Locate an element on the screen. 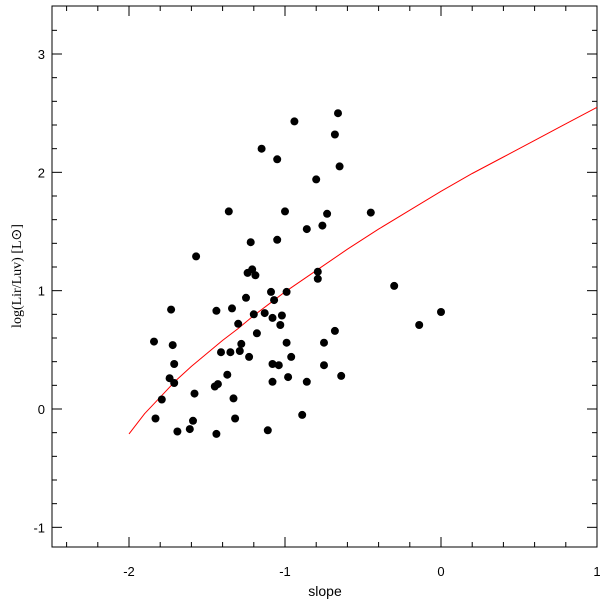  y-tick-label: -1 is located at coordinates (39, 527).